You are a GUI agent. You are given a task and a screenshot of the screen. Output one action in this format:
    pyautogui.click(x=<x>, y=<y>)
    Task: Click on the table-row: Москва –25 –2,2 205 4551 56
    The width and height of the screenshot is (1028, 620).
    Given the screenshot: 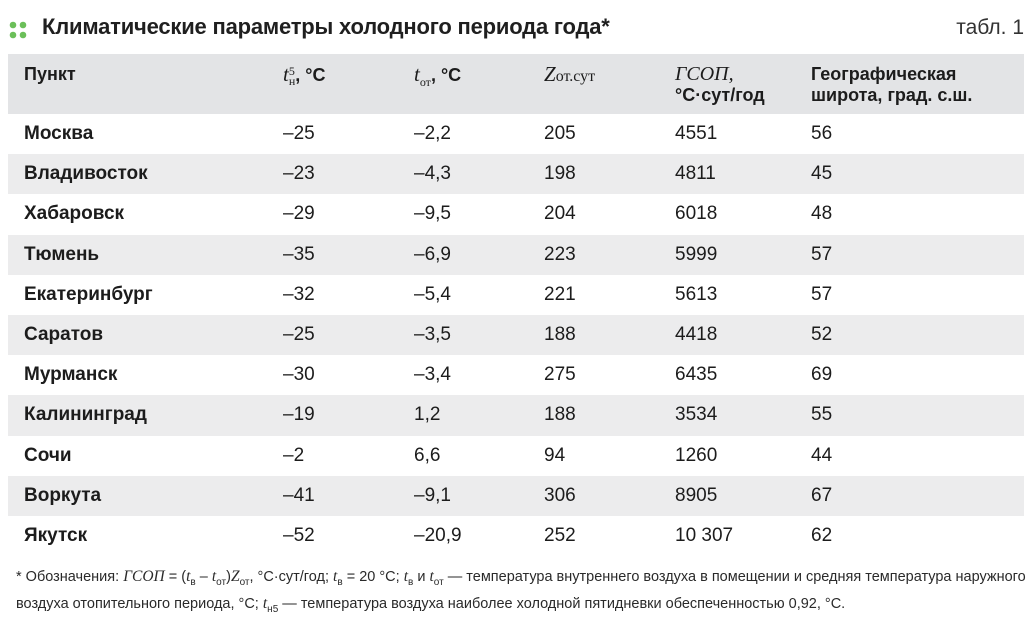 What is the action you would take?
    pyautogui.click(x=516, y=134)
    